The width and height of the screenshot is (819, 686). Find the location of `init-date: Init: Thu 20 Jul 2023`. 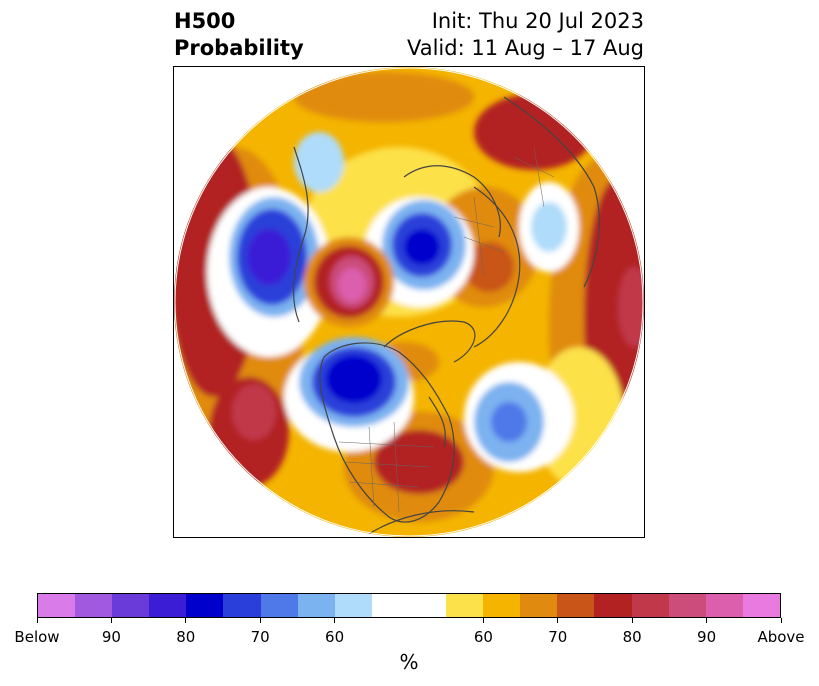

init-date: Init: Thu 20 Jul 2023 is located at coordinates (537, 21).